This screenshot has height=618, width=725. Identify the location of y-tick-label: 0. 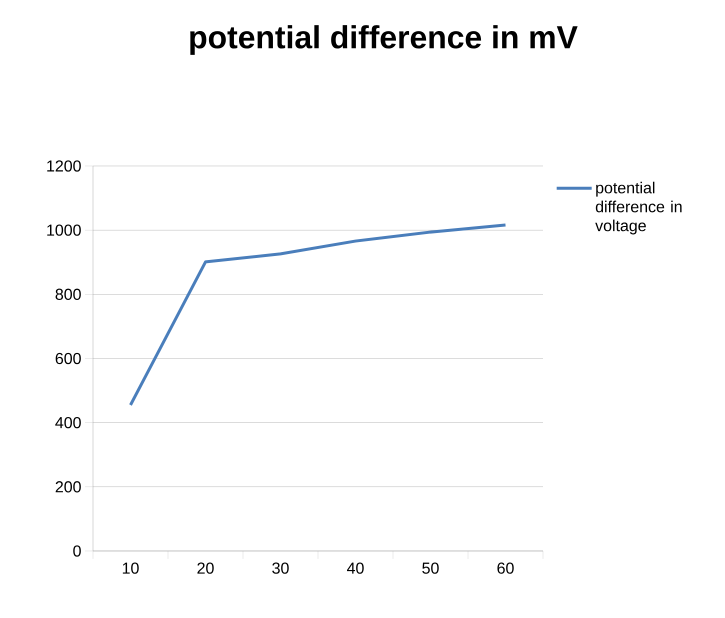
(77, 551).